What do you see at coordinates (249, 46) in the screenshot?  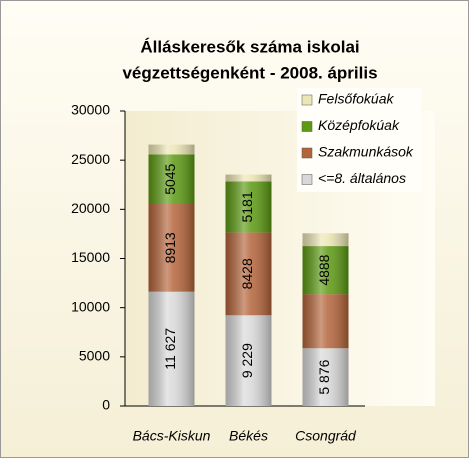 I see `chart-title: Álláskeresők száma iskolai` at bounding box center [249, 46].